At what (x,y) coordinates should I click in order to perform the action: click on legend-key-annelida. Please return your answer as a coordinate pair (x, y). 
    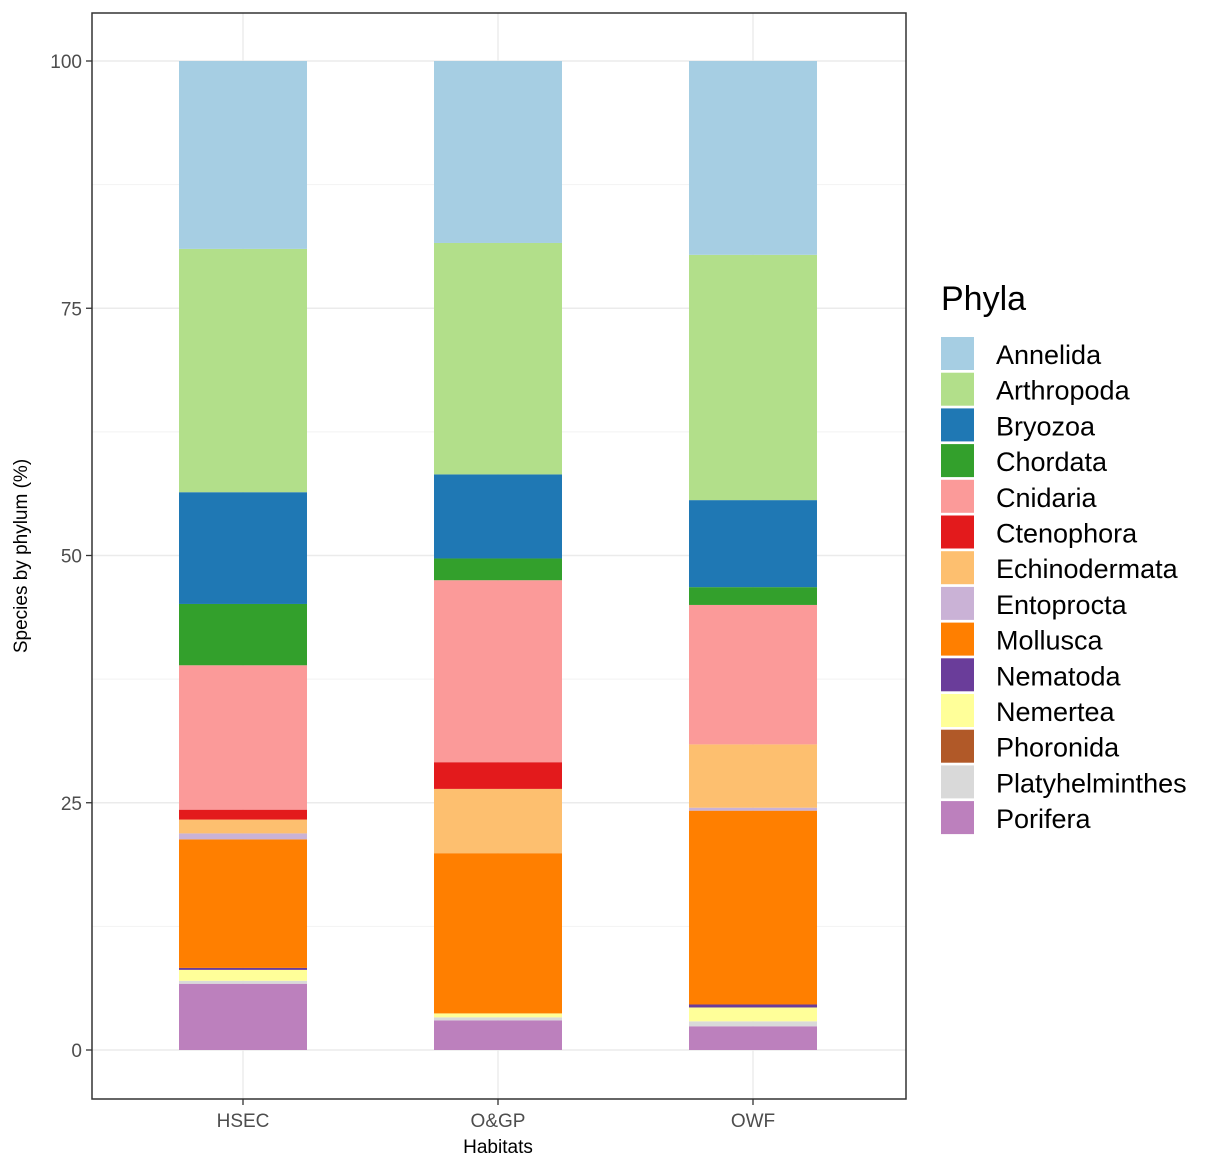
    Looking at the image, I should click on (957, 353).